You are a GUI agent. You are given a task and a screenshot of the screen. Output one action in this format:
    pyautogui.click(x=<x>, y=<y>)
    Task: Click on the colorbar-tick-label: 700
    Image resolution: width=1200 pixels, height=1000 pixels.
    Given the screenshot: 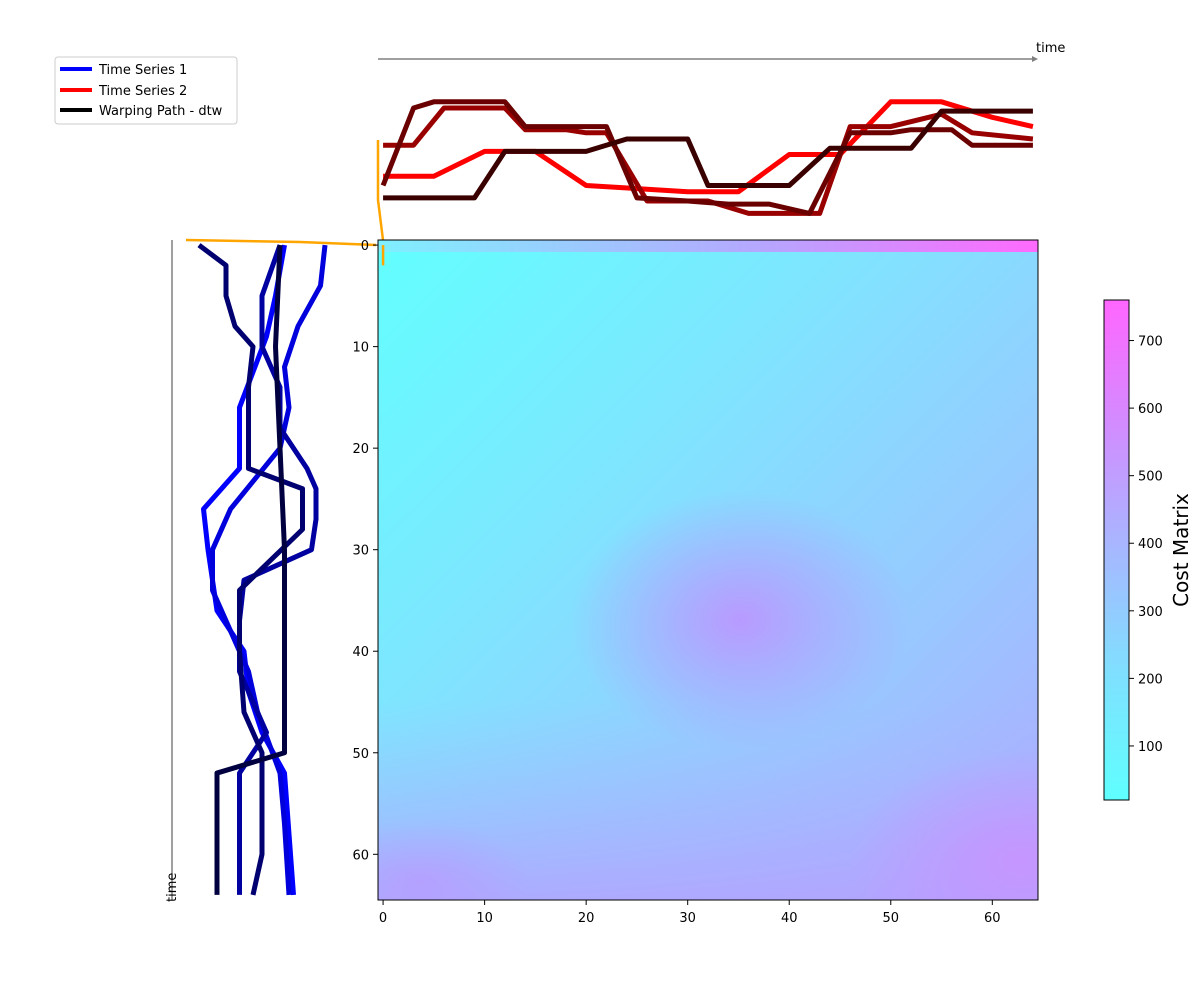 What is the action you would take?
    pyautogui.click(x=1150, y=342)
    